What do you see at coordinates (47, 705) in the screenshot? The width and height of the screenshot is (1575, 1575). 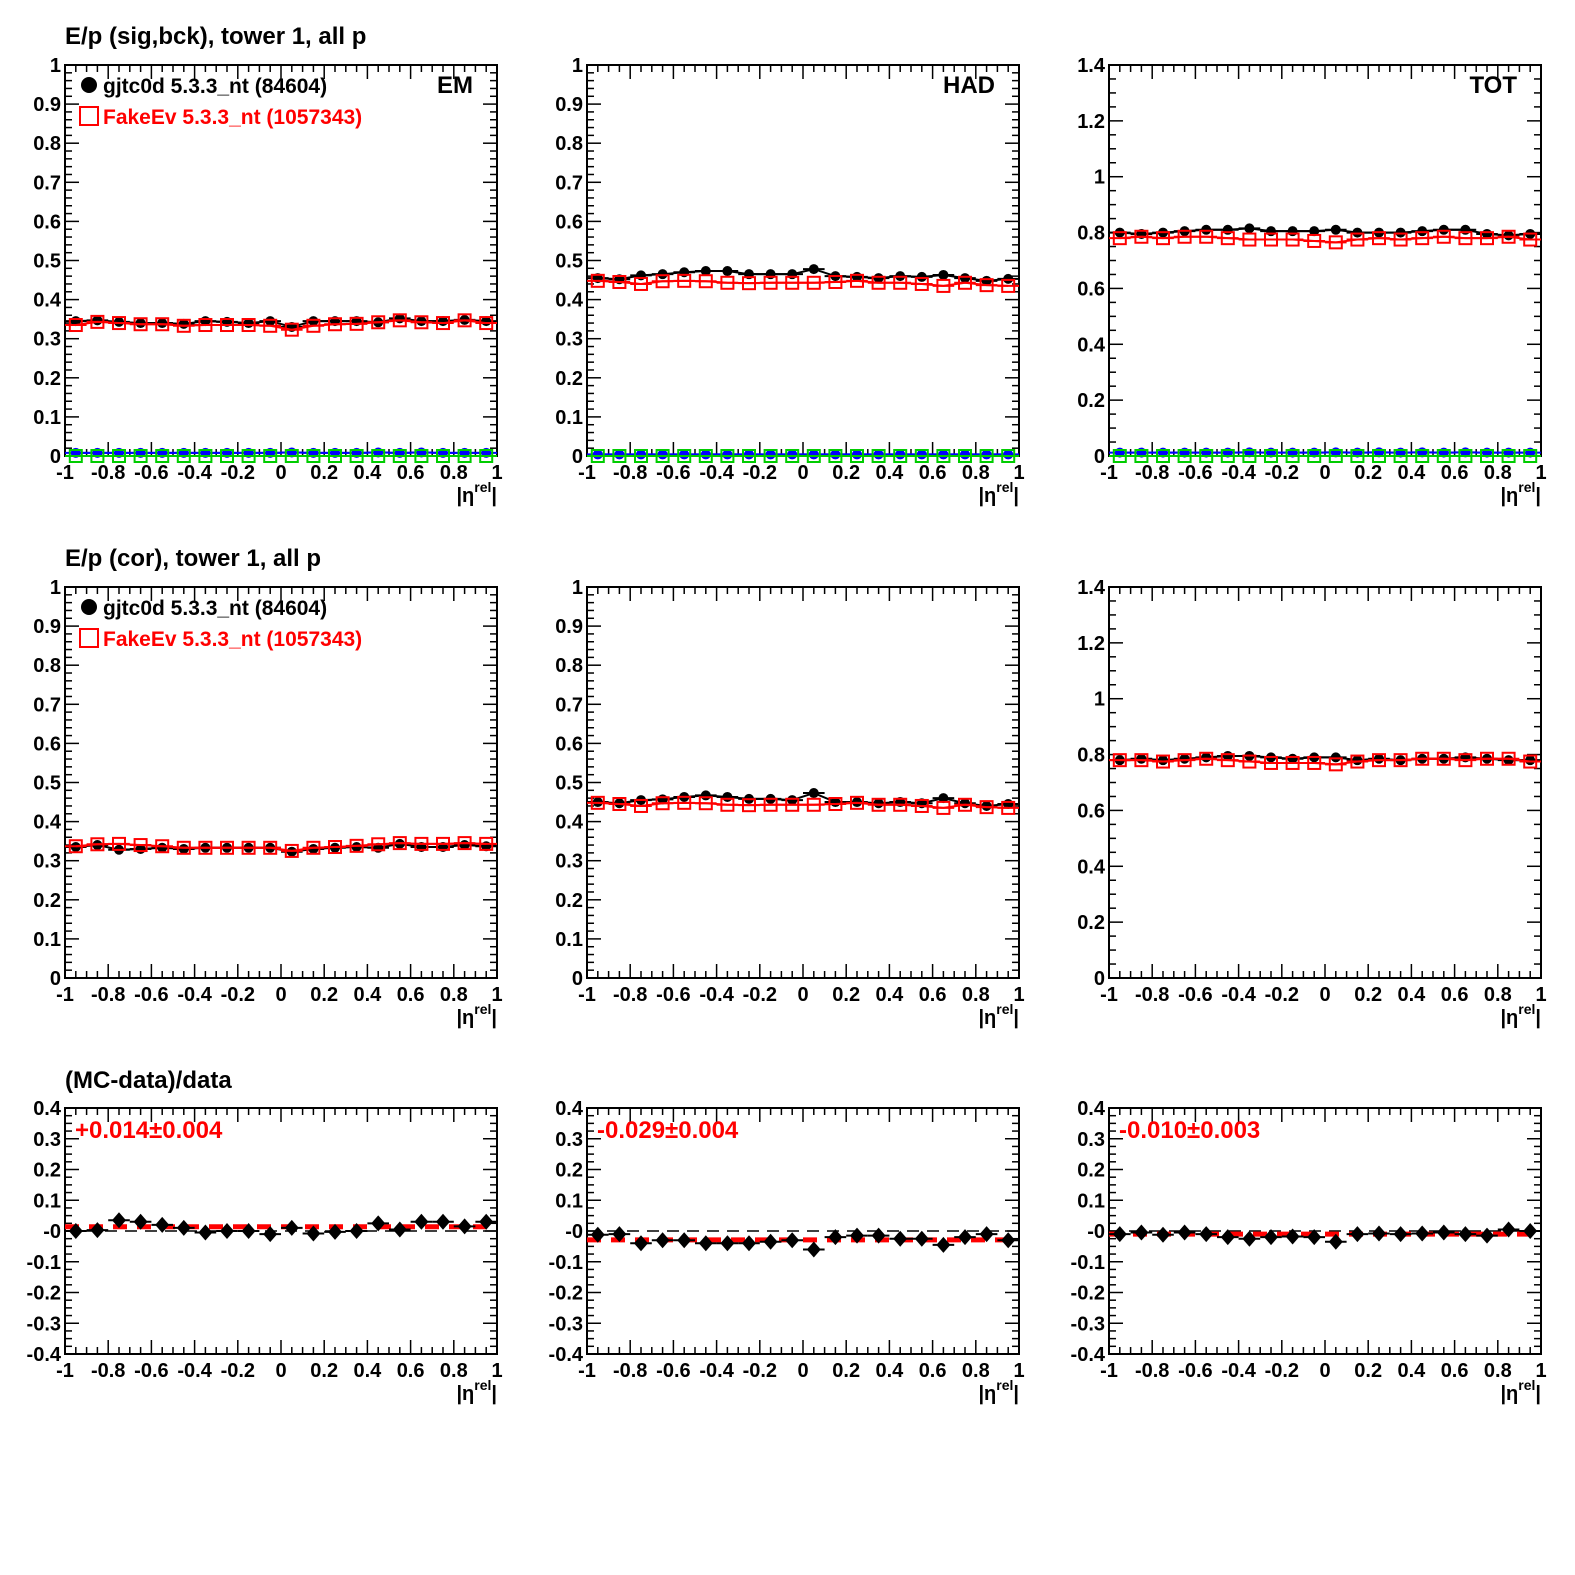 I see `y-tick-label: 0.7` at bounding box center [47, 705].